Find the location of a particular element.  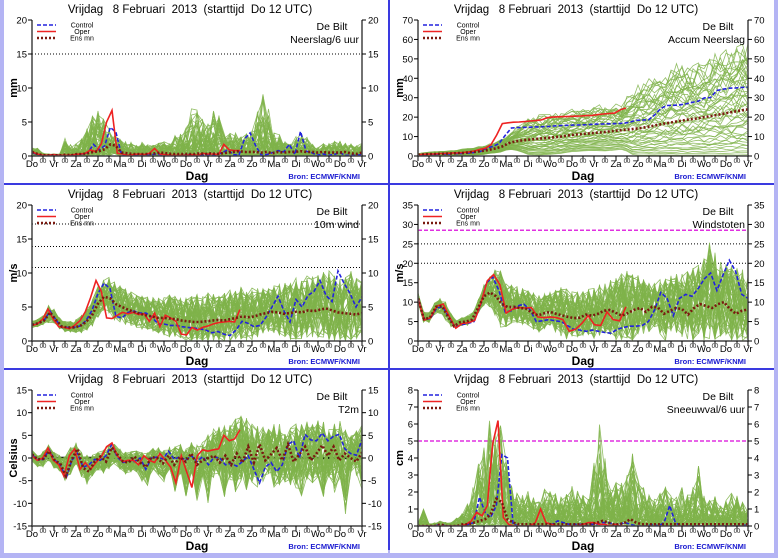

y-tick-label-right: 35 is located at coordinates (759, 206).